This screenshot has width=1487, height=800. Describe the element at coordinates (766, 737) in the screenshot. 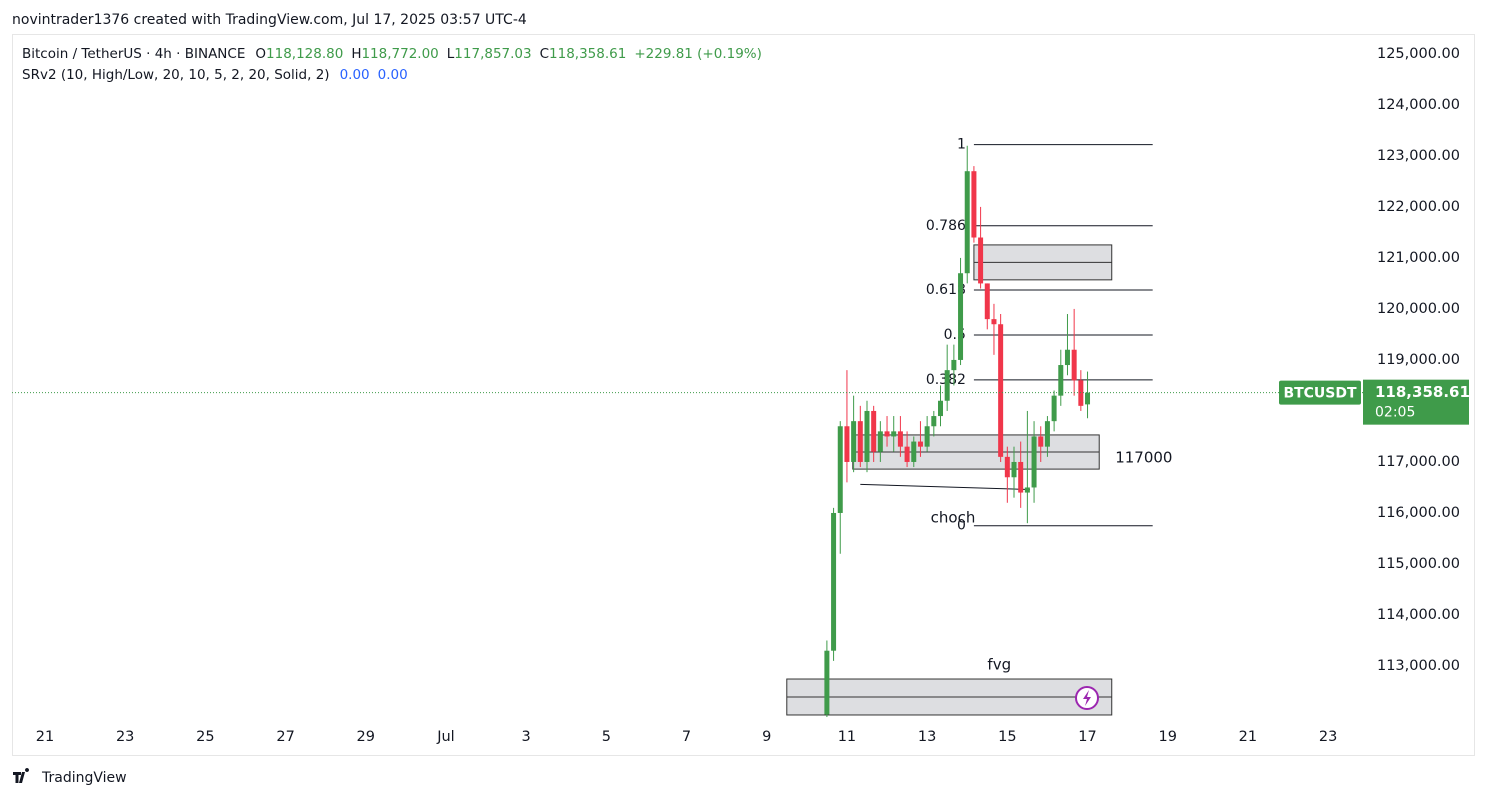

I see `x-tick-label: 9` at that location.